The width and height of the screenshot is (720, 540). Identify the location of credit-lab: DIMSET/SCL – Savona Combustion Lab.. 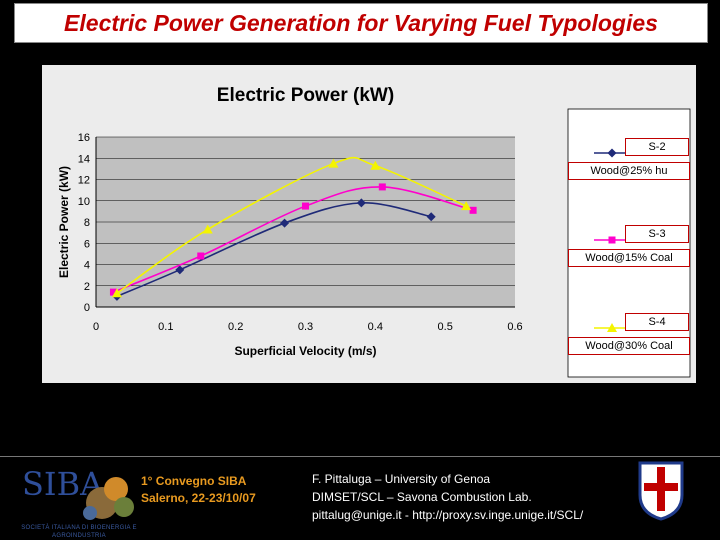
(422, 497).